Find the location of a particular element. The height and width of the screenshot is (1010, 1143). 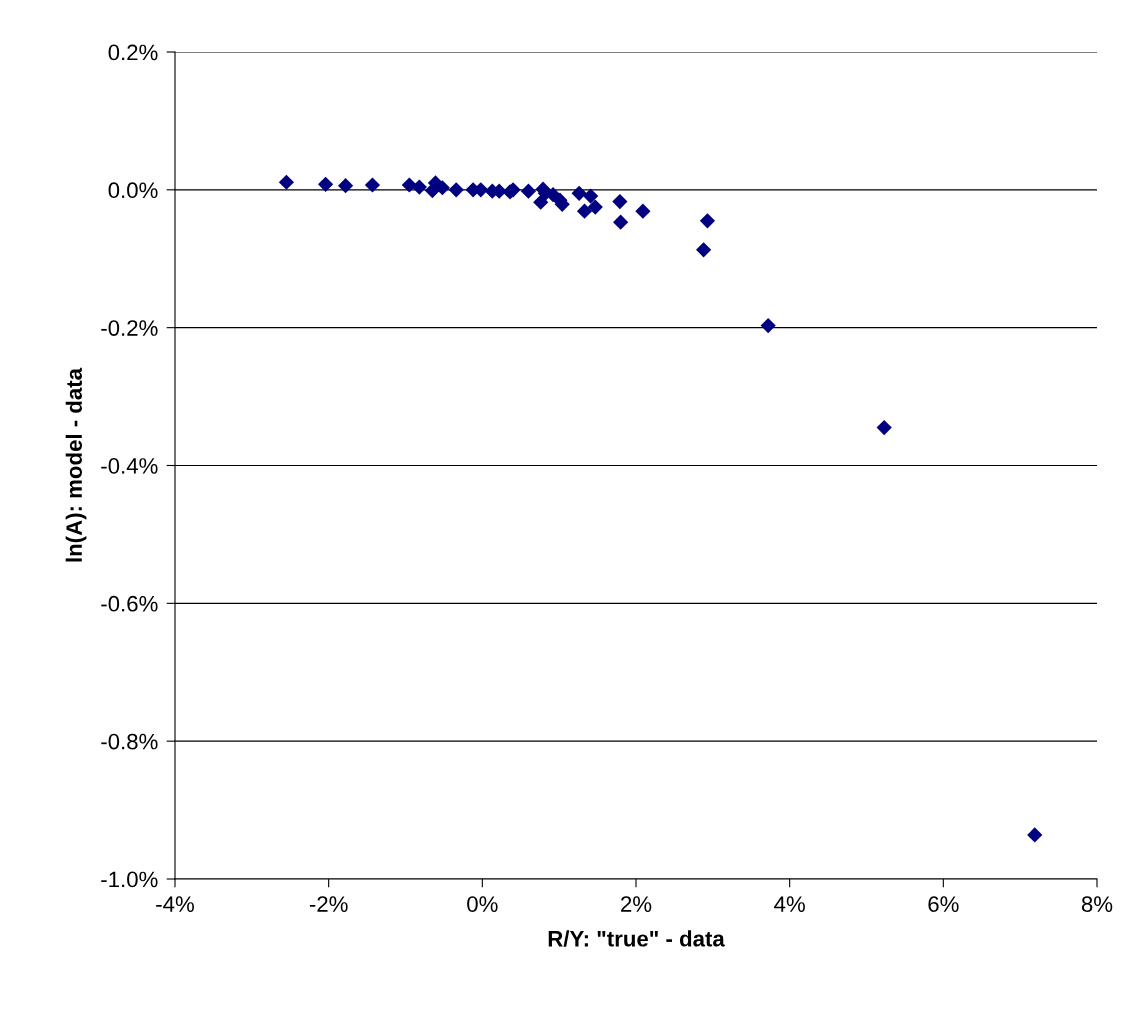

x-tick-label: 8% is located at coordinates (1097, 904).